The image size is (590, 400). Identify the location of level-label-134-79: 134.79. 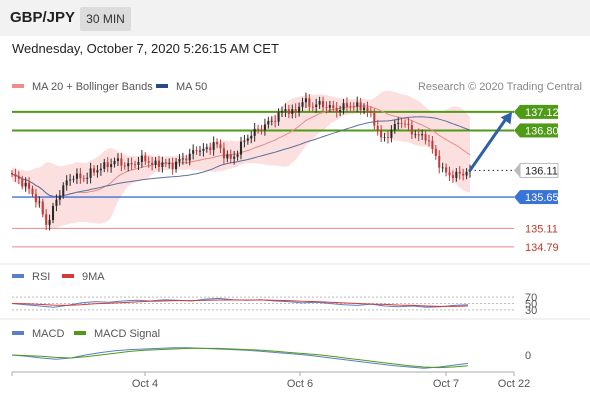
(542, 248).